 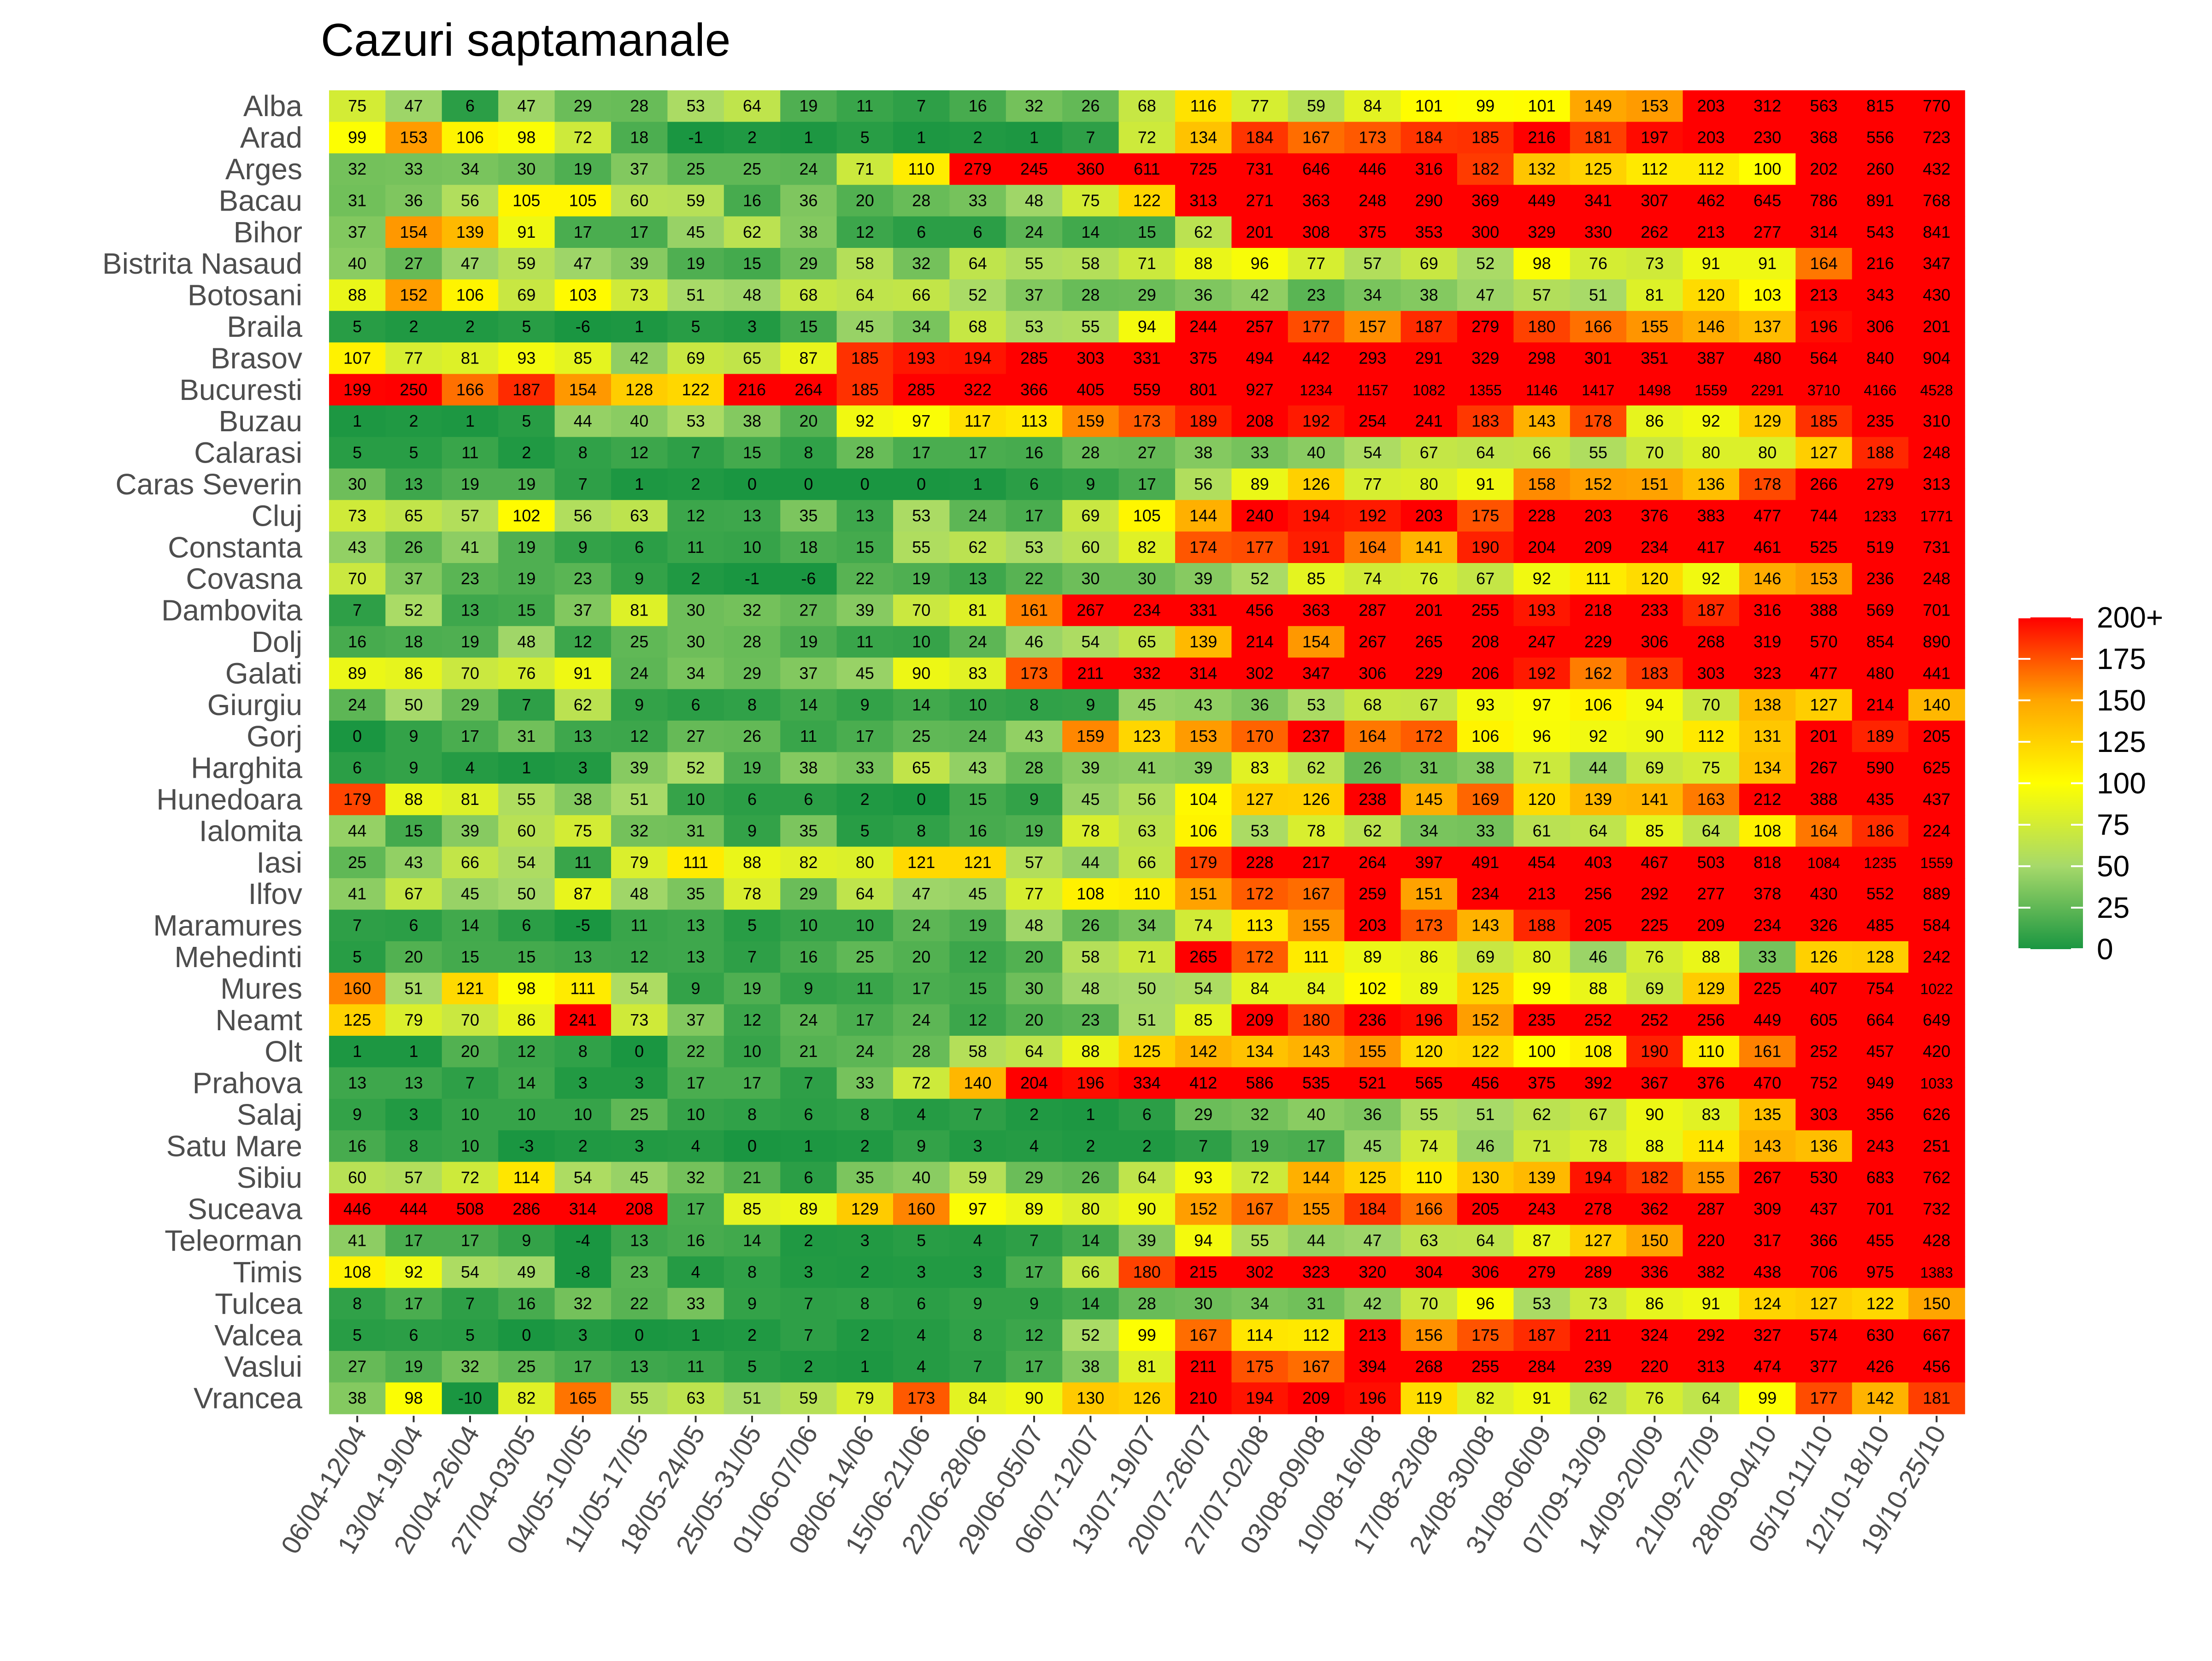 I want to click on cell-value-label: 39, so click(x=1203, y=578).